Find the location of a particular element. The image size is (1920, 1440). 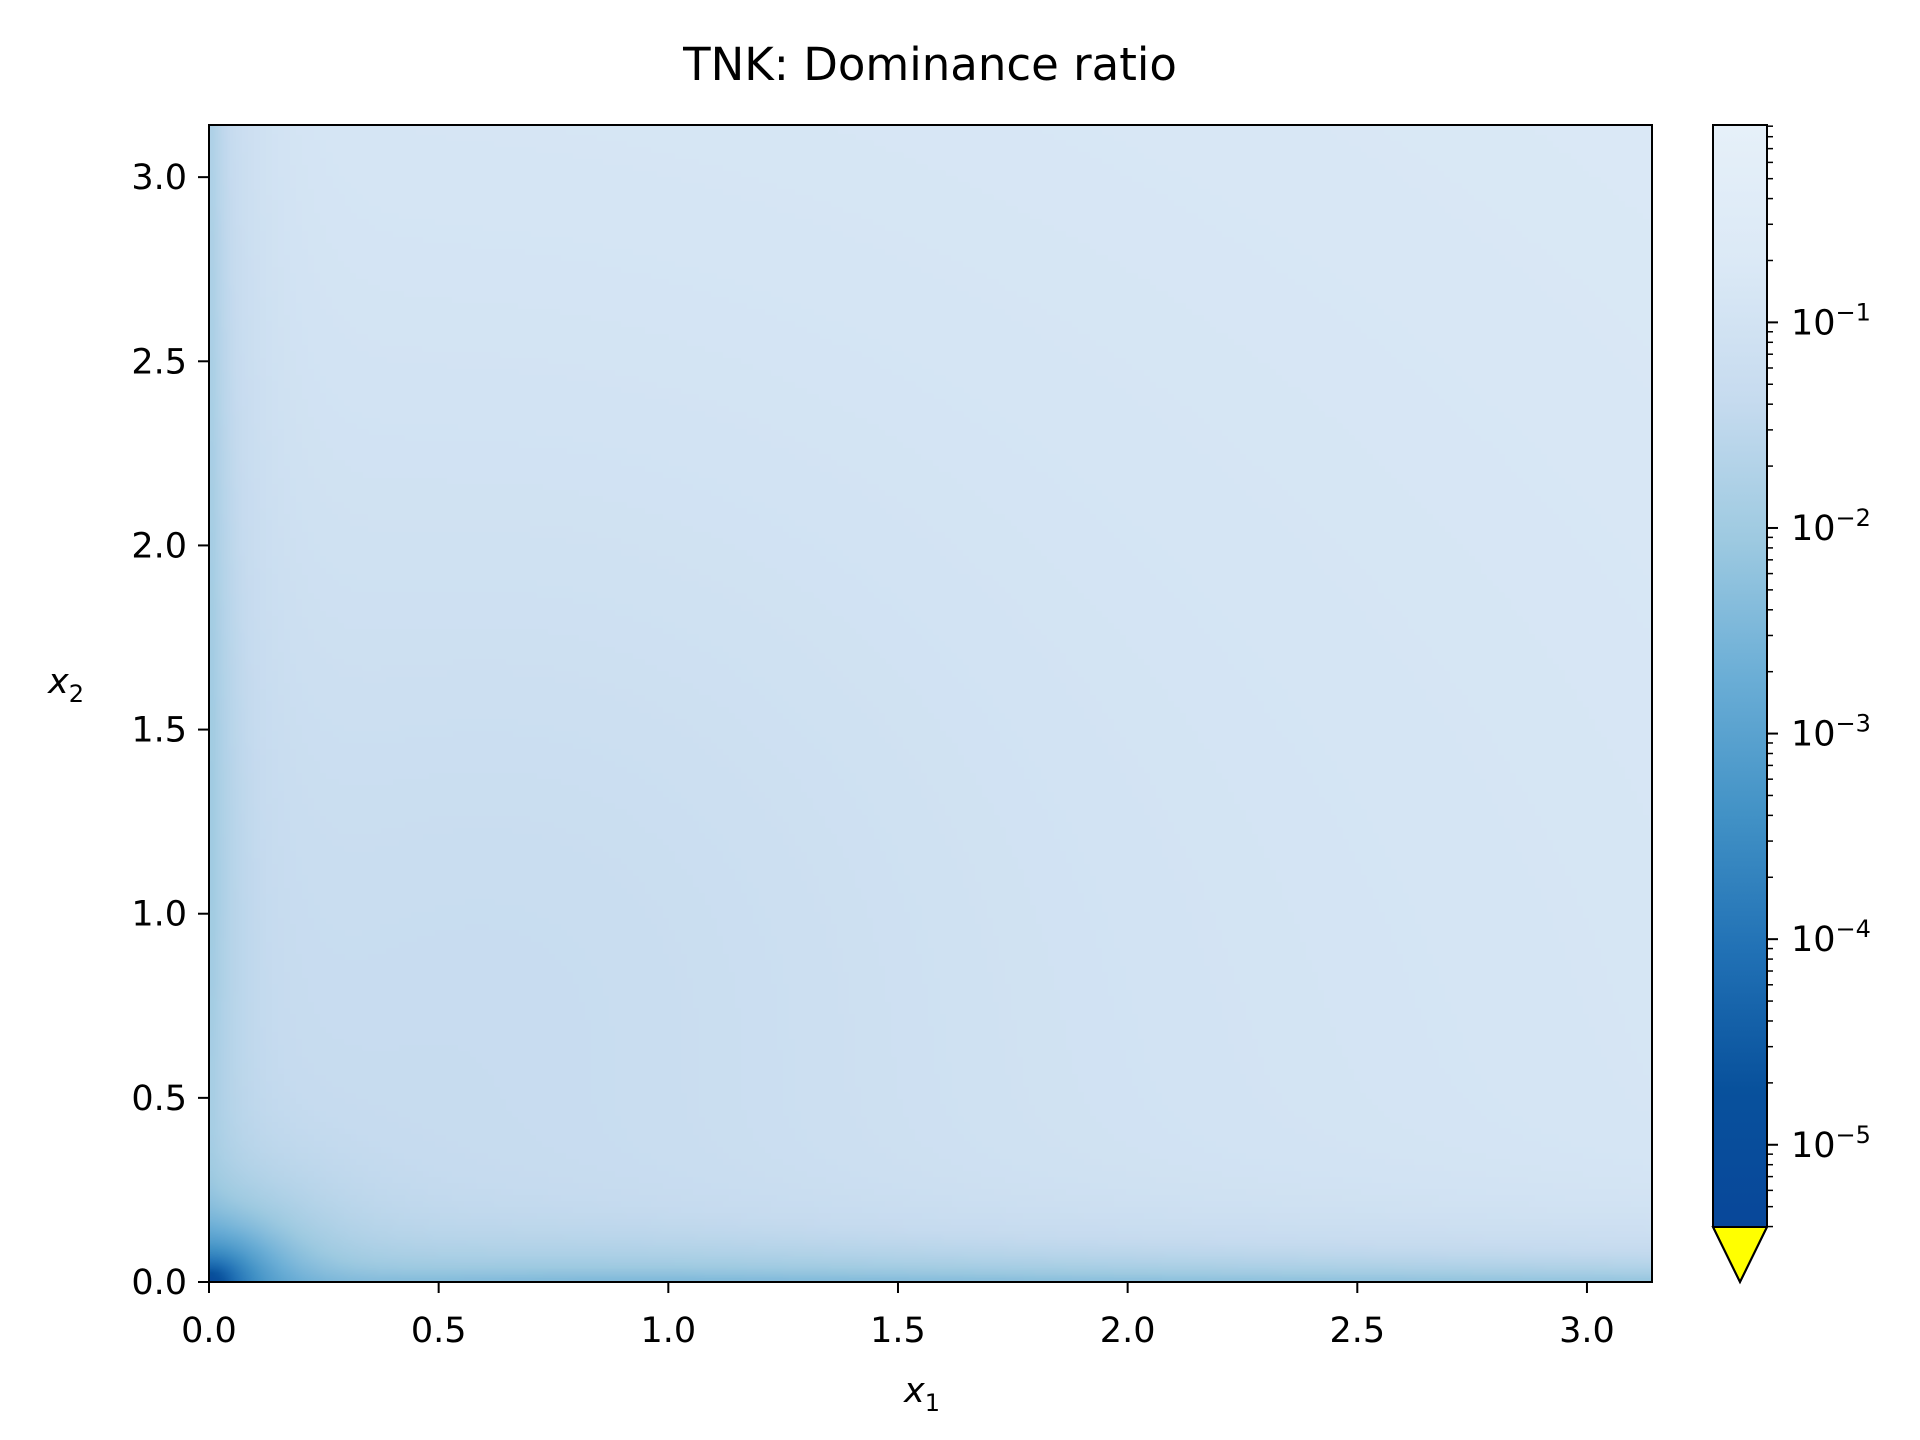

y-axis: 0.0 0.5 1.0 1.5 2.0 2.5 3.0 is located at coordinates (170, 730).